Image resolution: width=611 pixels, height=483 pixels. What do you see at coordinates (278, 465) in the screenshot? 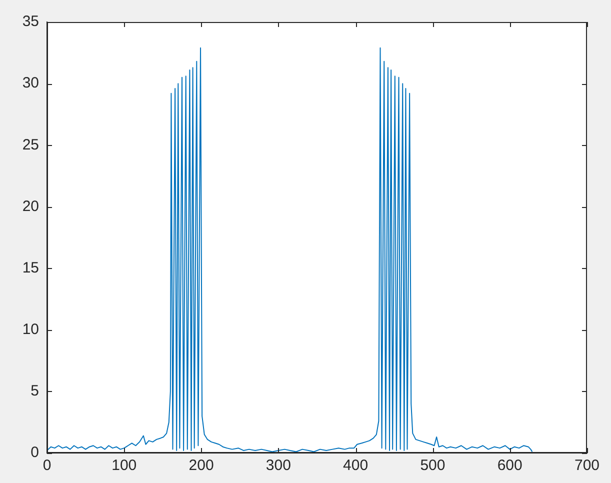
I see `x-tick-label: 300` at bounding box center [278, 465].